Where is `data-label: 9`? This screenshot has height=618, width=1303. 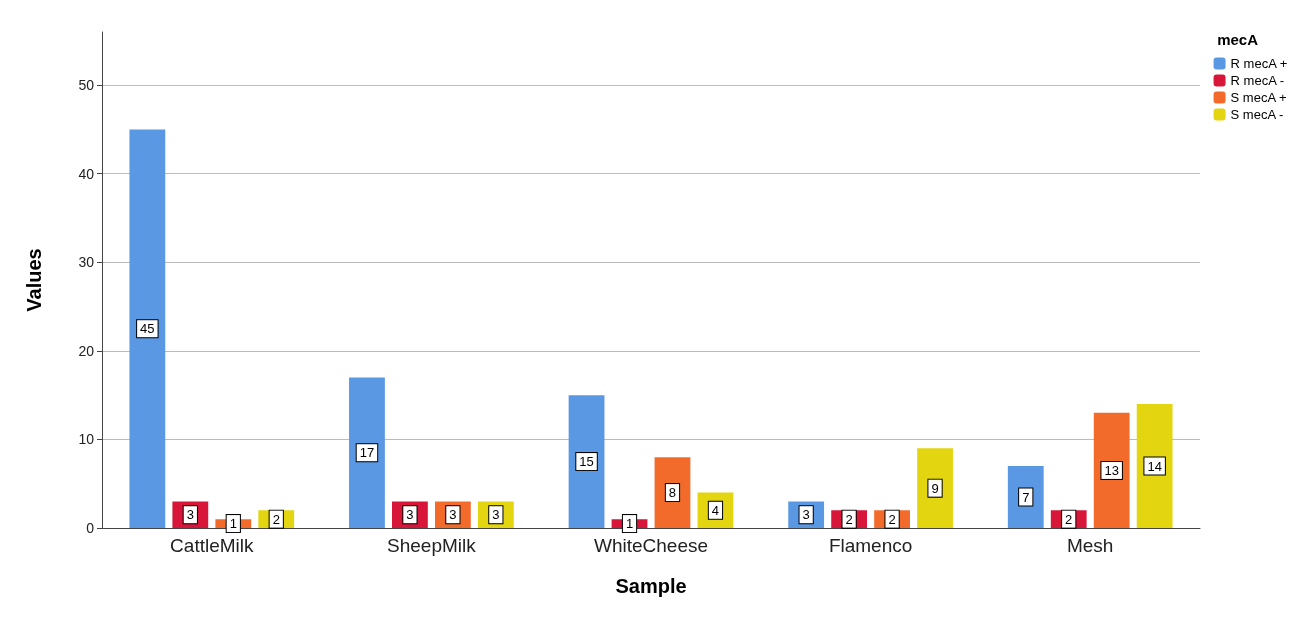
data-label: 9 is located at coordinates (935, 488).